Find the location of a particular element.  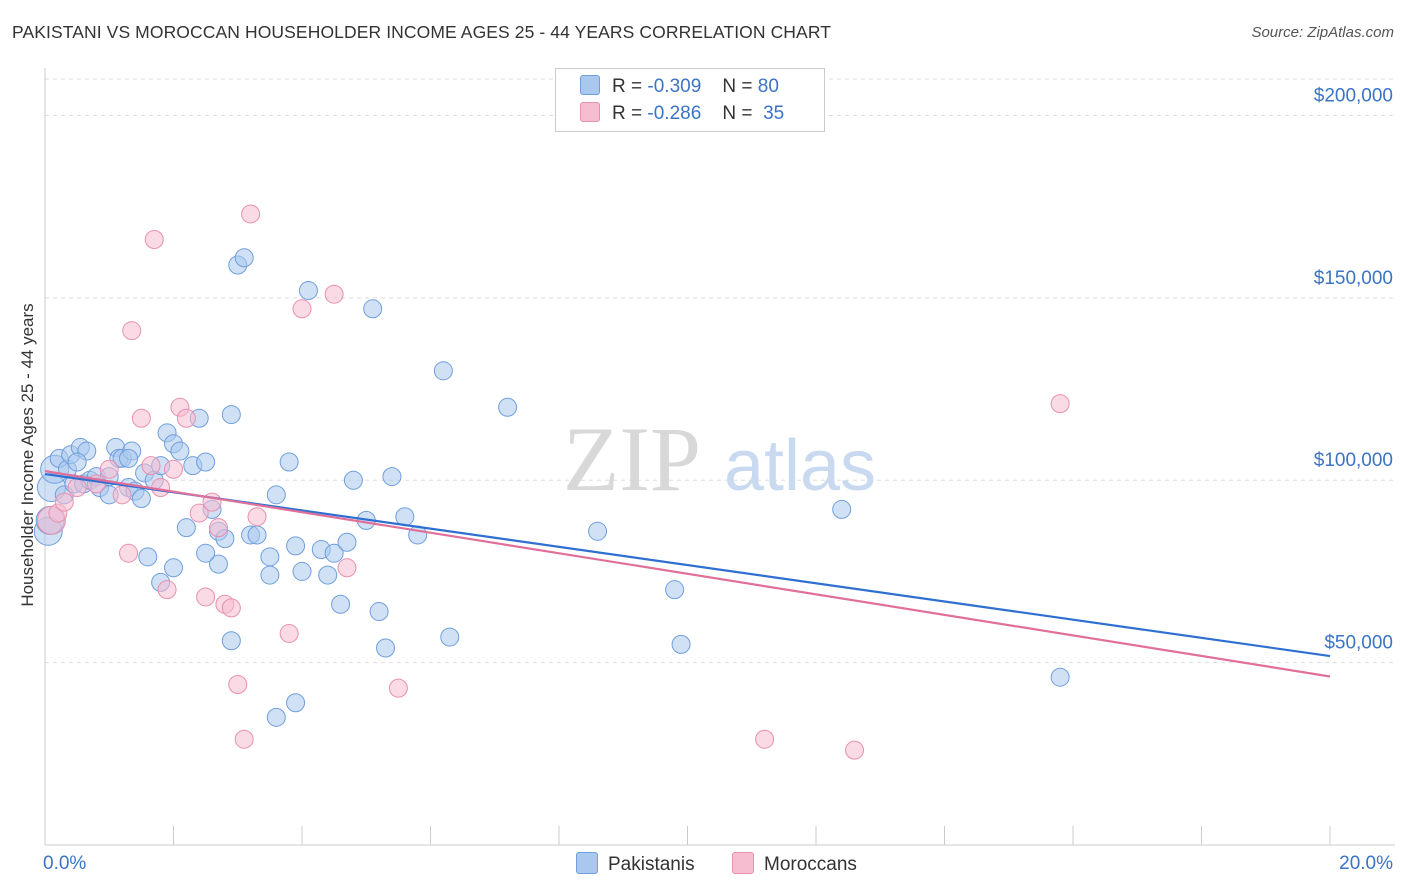

pakistanis-legend-swatch is located at coordinates (587, 863).